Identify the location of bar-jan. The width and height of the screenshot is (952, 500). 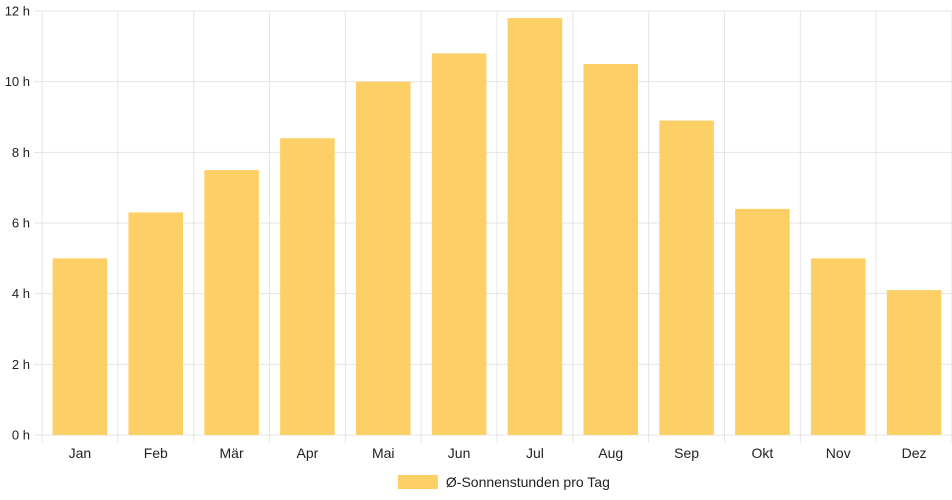
(80, 346).